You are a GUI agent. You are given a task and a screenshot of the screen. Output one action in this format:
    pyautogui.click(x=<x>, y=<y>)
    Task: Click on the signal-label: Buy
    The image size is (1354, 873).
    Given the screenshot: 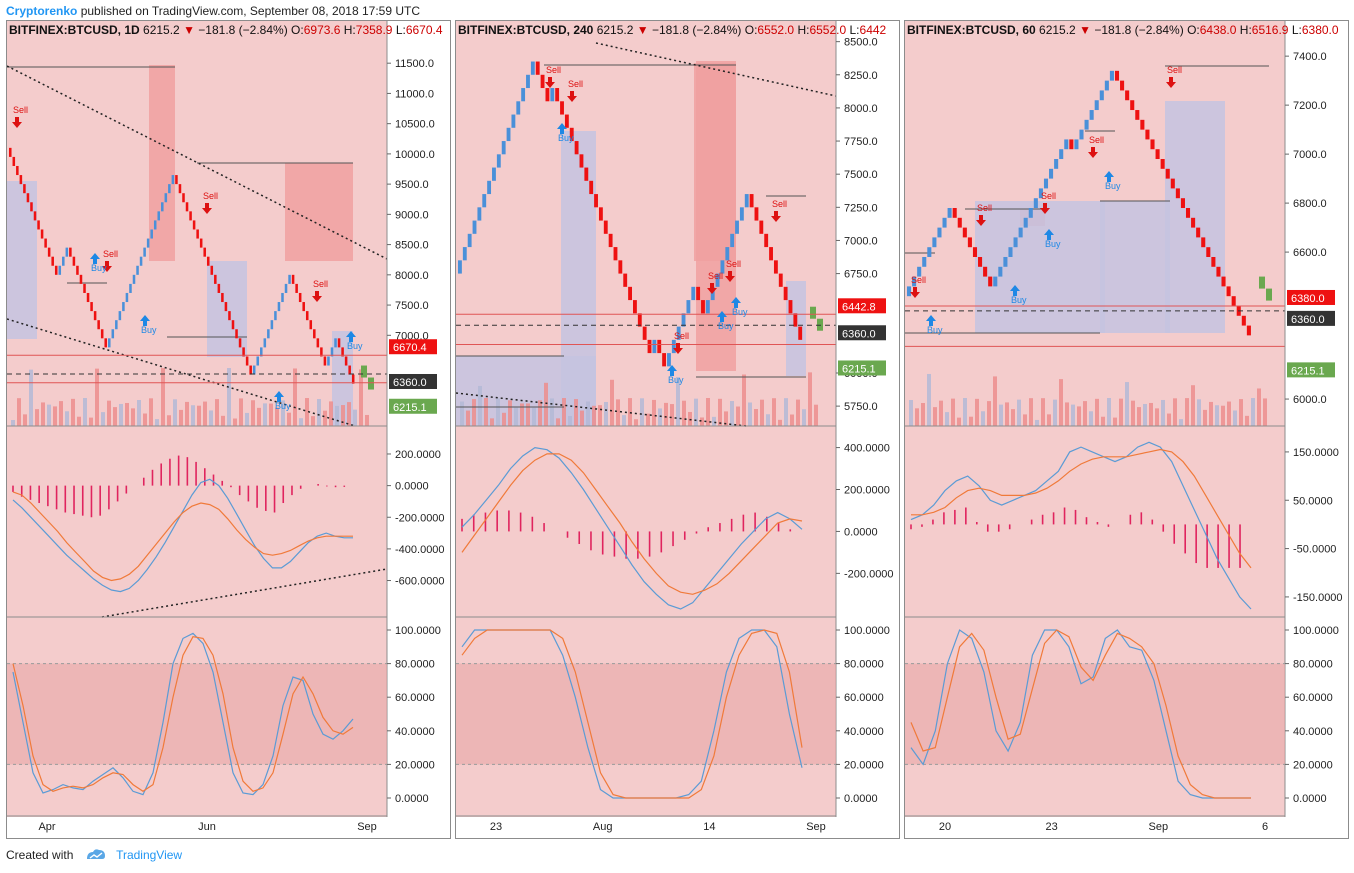 What is the action you would take?
    pyautogui.click(x=1113, y=186)
    